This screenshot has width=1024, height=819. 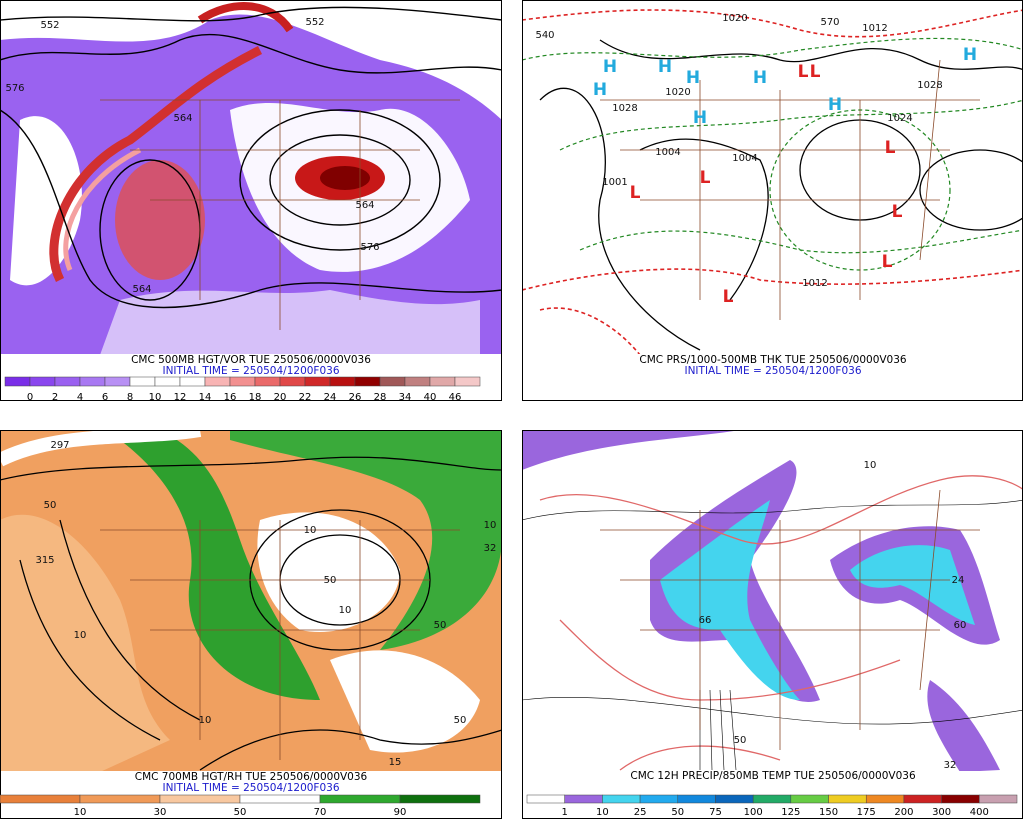 I want to click on caption: CMC 700MB HGT/RH TUE 250506/0000V036, so click(x=251, y=777).